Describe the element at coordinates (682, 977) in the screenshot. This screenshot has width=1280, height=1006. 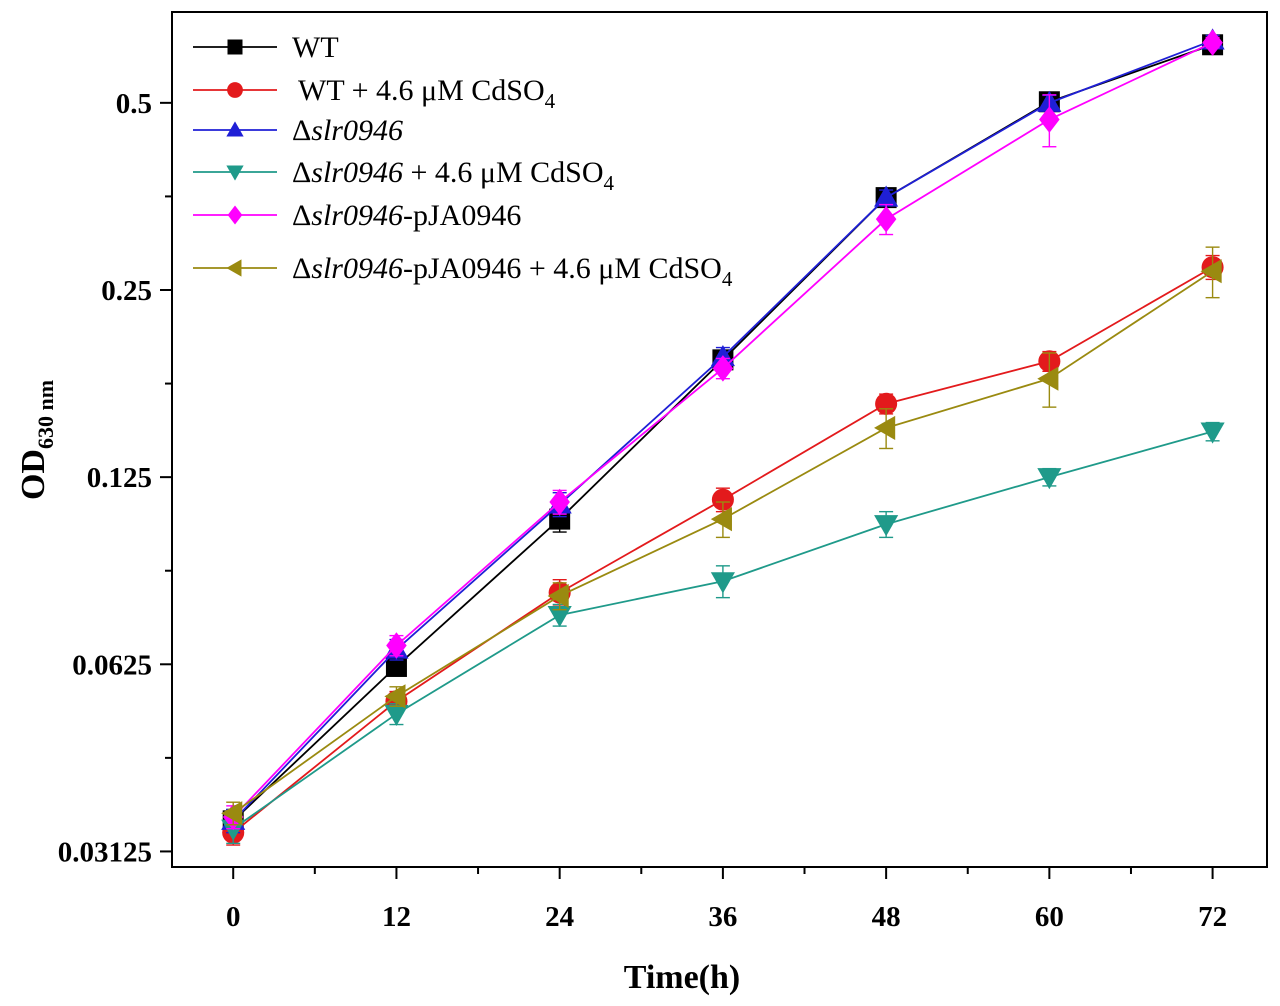
I see `x-axis-title: Time(h)` at that location.